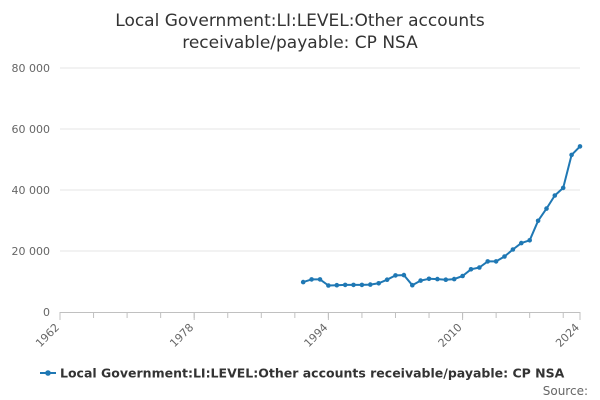 This screenshot has width=600, height=400. What do you see at coordinates (300, 43) in the screenshot?
I see `chart-title-line-2: receivable/payable: CP NSA` at bounding box center [300, 43].